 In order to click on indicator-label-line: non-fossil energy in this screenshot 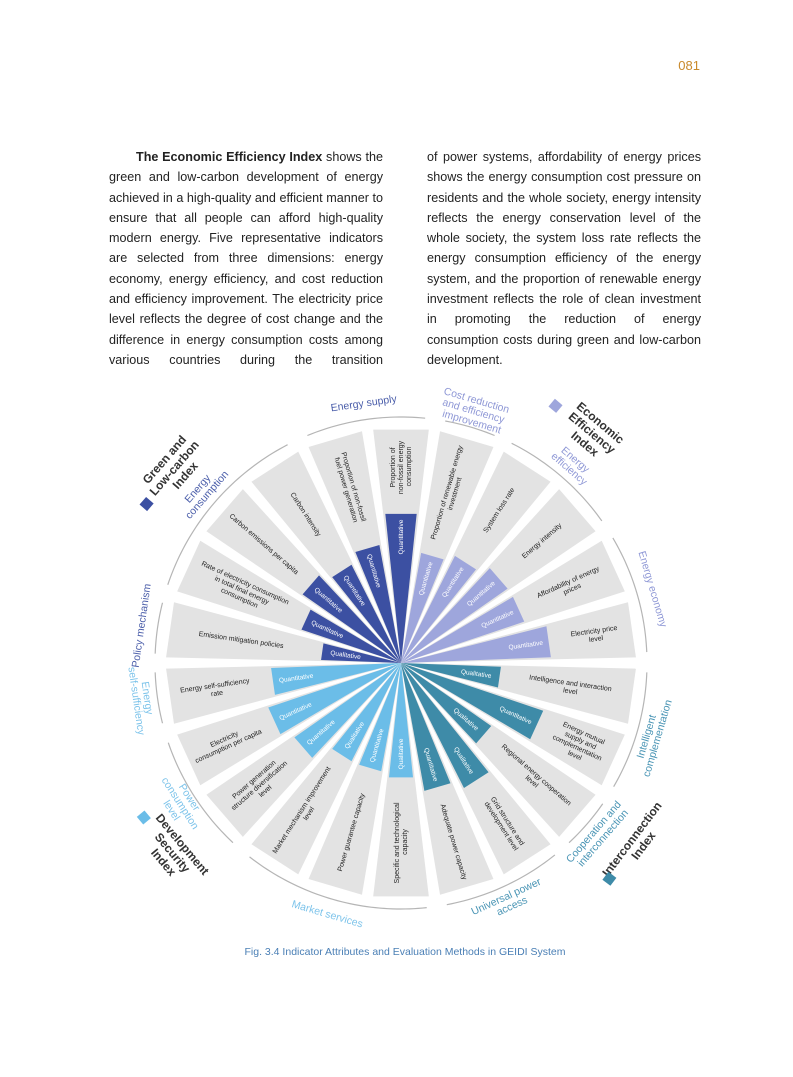, I will do `click(401, 466)`.